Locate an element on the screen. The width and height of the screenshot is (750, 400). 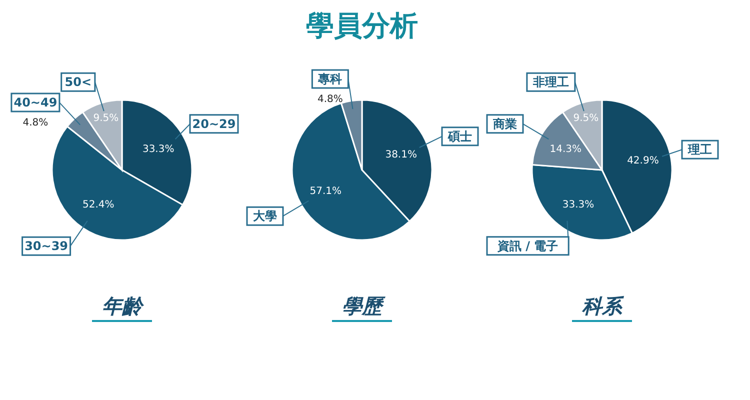
slice-label: 理工 is located at coordinates (699, 149).